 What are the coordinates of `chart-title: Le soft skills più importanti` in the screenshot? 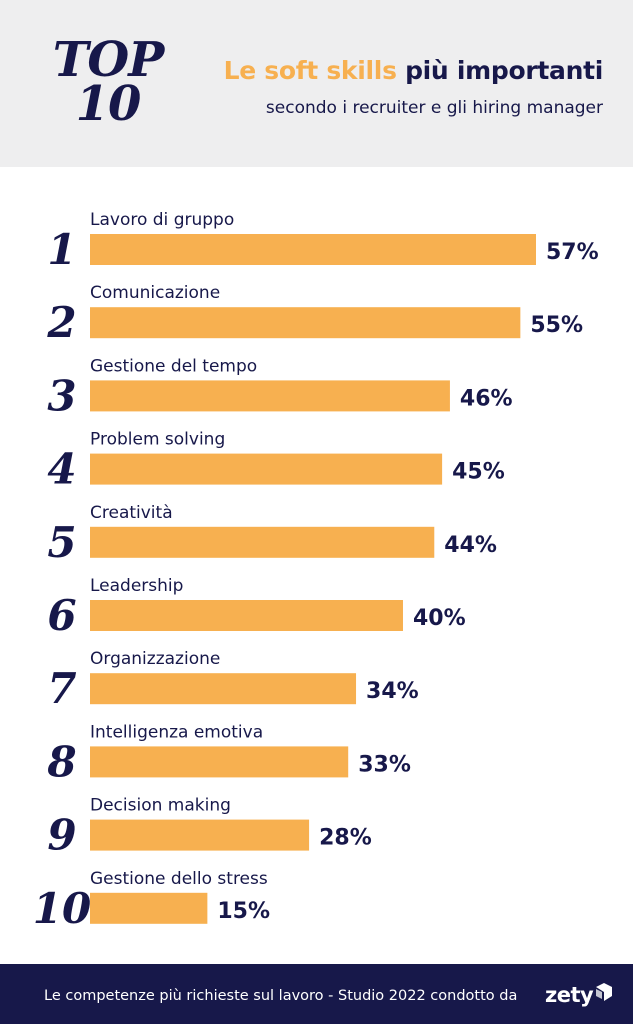 It's located at (413, 70).